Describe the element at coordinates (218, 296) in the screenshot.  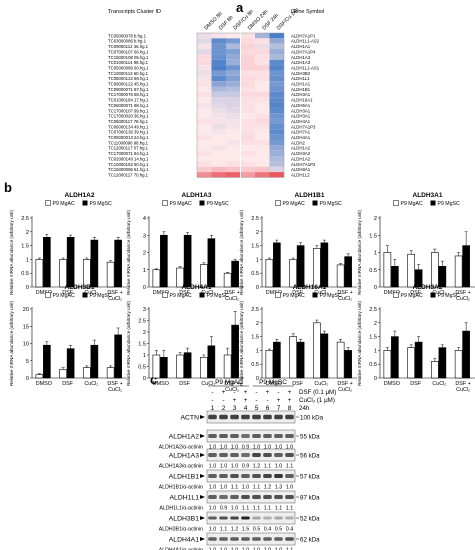
I see `legend-label-mgsc: P9 MgSC` at that location.